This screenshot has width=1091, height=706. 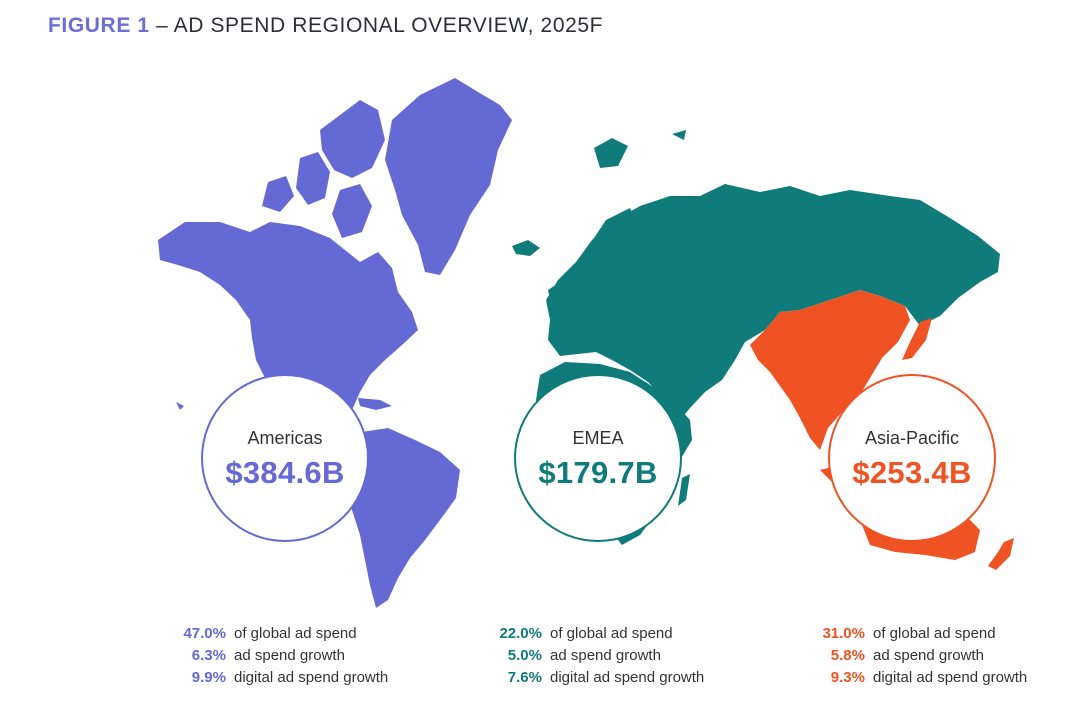 I want to click on stat-row: 22.0% of global ad spend, so click(x=594, y=634).